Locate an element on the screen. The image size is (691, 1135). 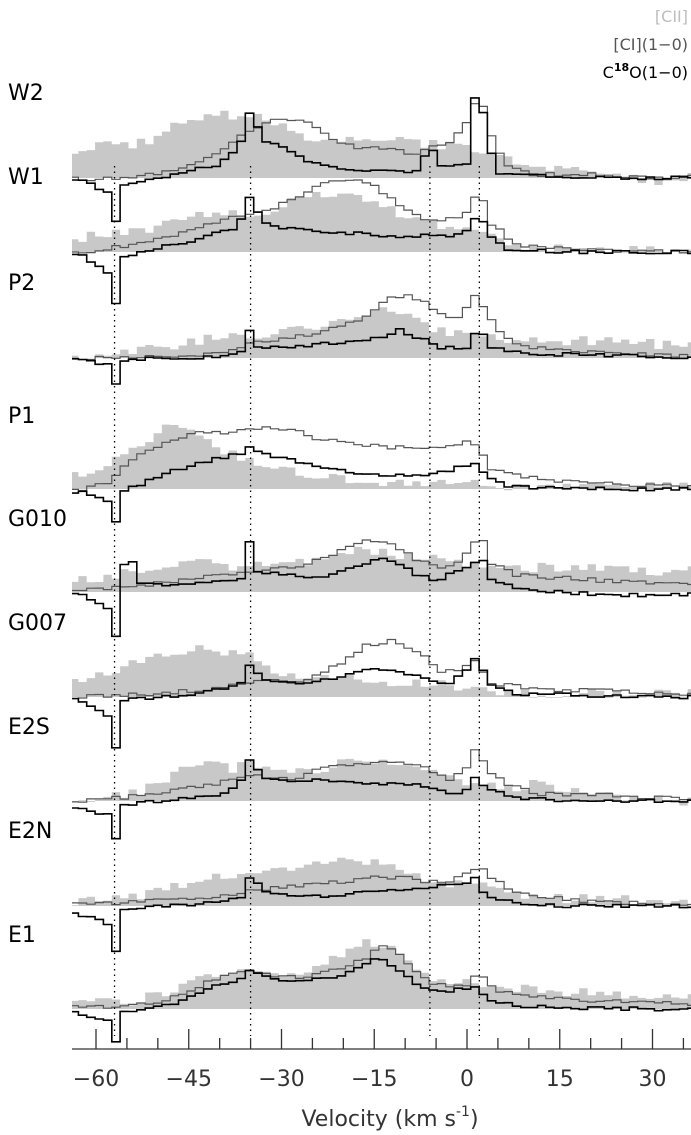
legend-c18o-sup: 18 is located at coordinates (621, 67).